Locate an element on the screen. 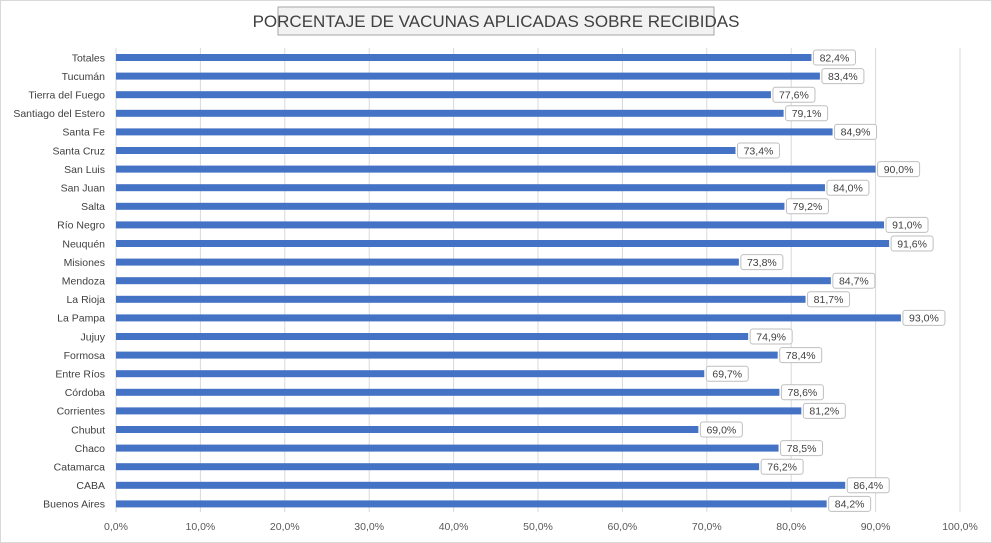 The width and height of the screenshot is (992, 543). x-tick-label: 30,0% is located at coordinates (369, 527).